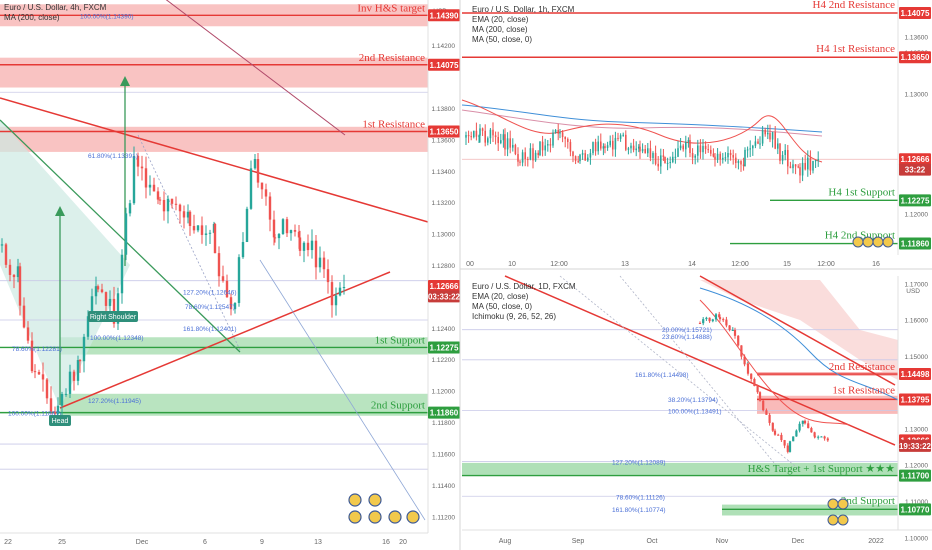  What do you see at coordinates (444, 329) in the screenshot?
I see `y-tick: 1.12400` at bounding box center [444, 329].